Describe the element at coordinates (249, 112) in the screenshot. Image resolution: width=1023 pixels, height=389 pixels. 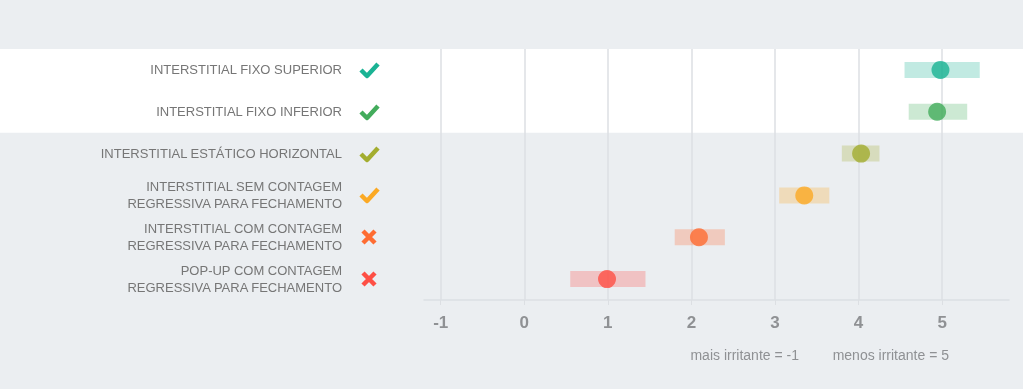
I see `y-tick-label: INTERSTITIAL FIXO INFERIOR` at that location.